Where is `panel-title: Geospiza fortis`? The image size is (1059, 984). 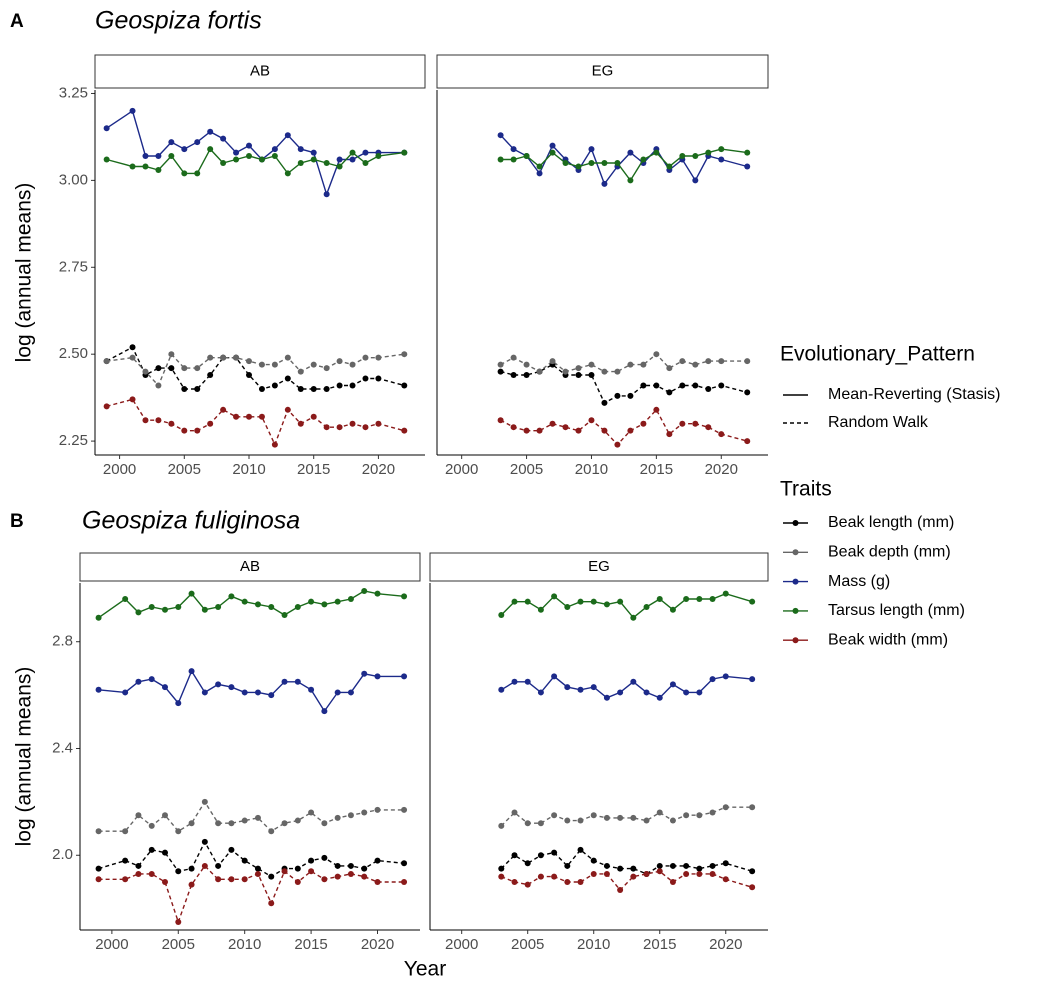
panel-title: Geospiza fortis is located at coordinates (178, 21).